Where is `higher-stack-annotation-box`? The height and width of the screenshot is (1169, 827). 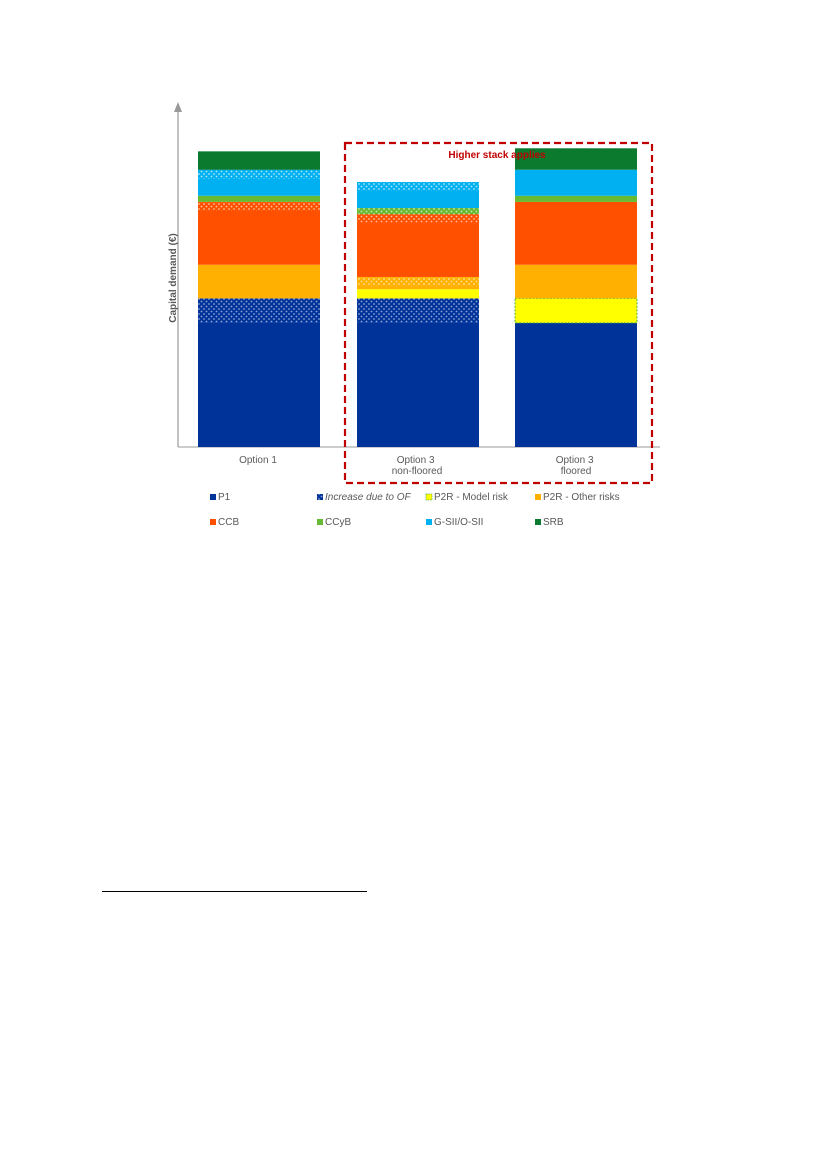 higher-stack-annotation-box is located at coordinates (498, 313).